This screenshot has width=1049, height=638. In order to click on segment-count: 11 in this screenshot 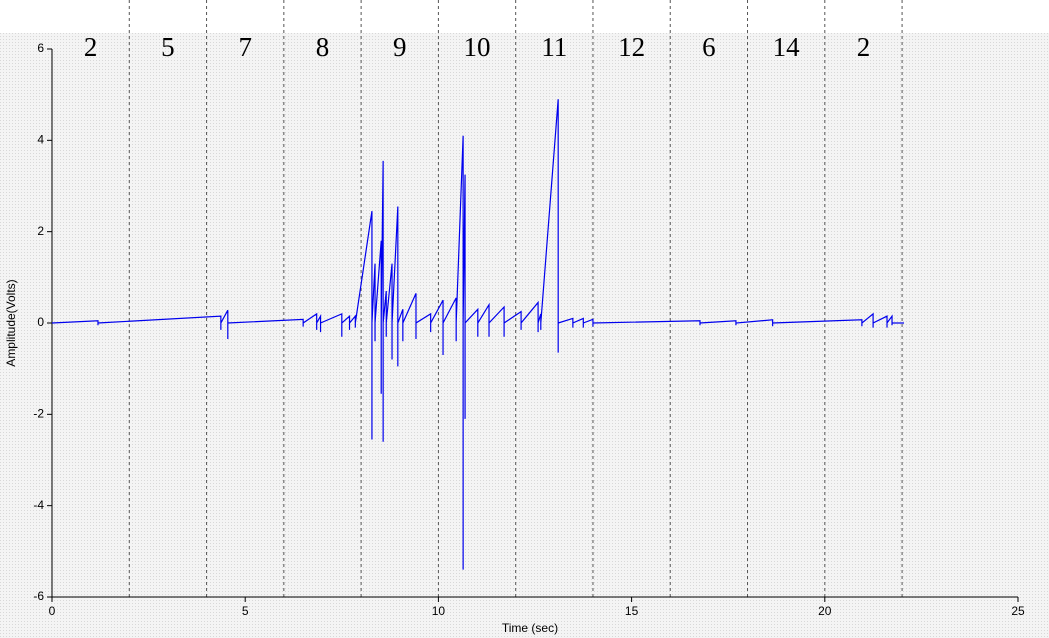, I will do `click(554, 47)`.